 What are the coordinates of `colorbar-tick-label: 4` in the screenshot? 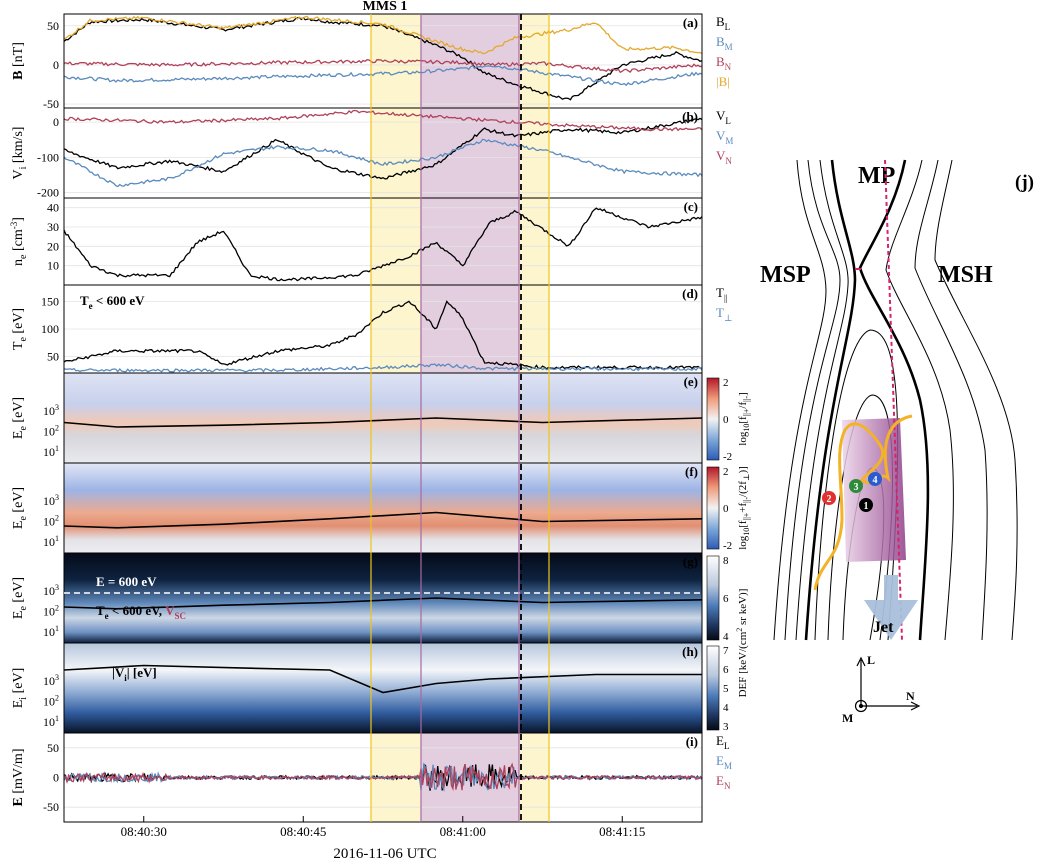 It's located at (726, 637).